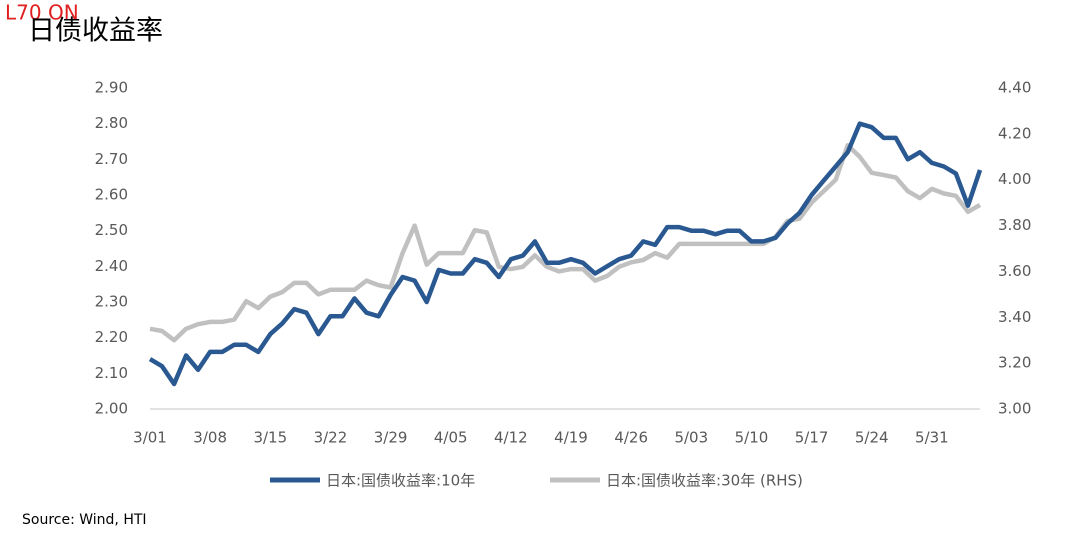 The height and width of the screenshot is (536, 1089). What do you see at coordinates (872, 438) in the screenshot?
I see `x-tick-label: 5/24` at bounding box center [872, 438].